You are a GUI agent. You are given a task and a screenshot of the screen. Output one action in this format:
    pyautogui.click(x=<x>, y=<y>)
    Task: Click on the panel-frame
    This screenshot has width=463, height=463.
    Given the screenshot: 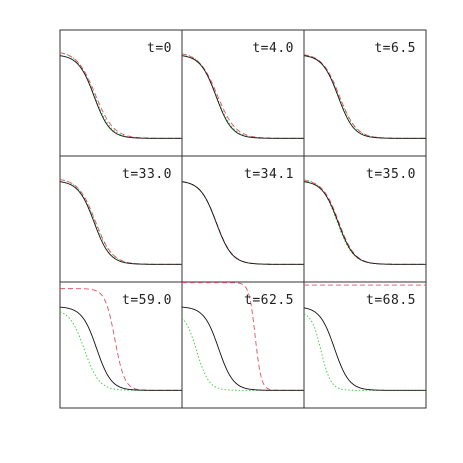 What is the action you would take?
    pyautogui.click(x=365, y=345)
    